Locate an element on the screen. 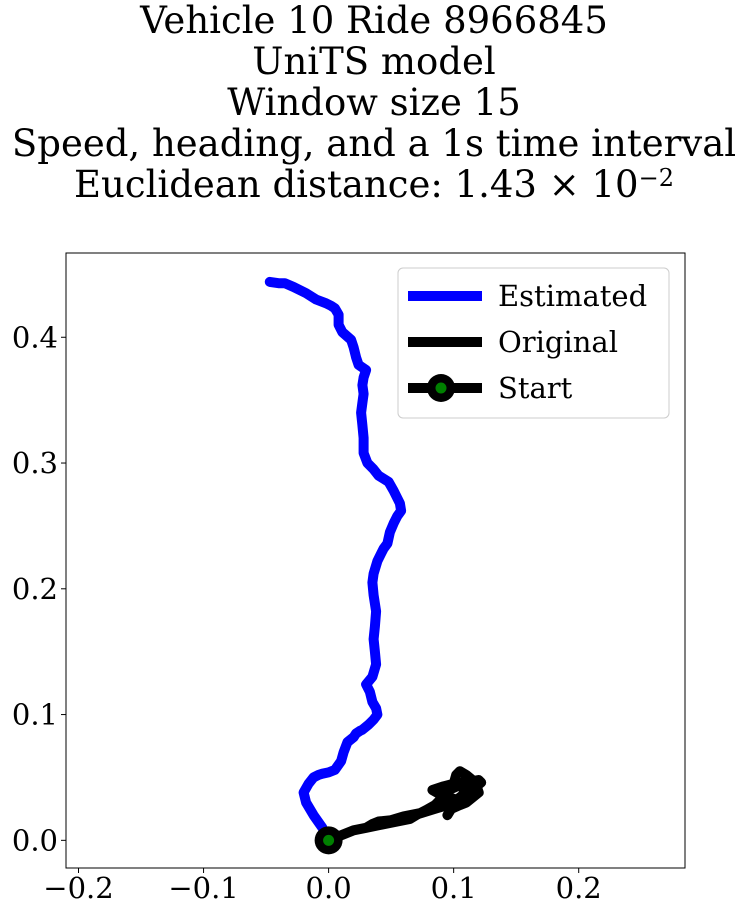 This screenshot has height=916, width=748. legend-box is located at coordinates (533, 343).